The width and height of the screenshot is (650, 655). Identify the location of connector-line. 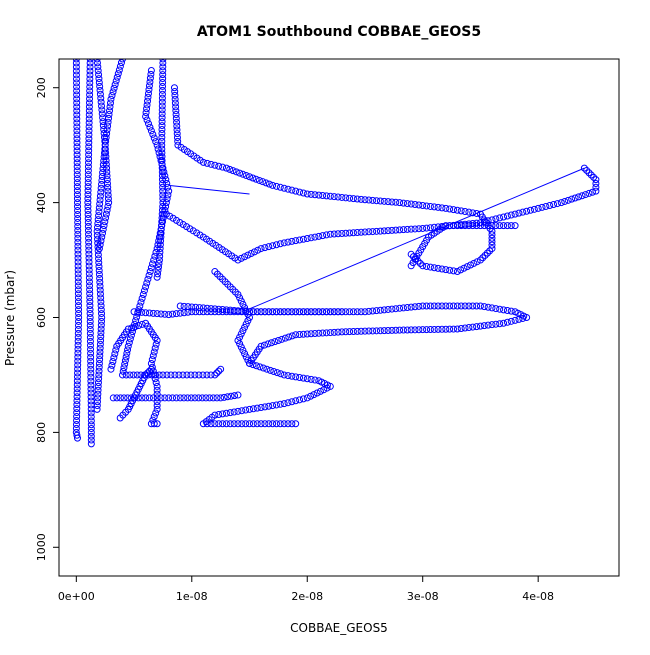
(209, 189).